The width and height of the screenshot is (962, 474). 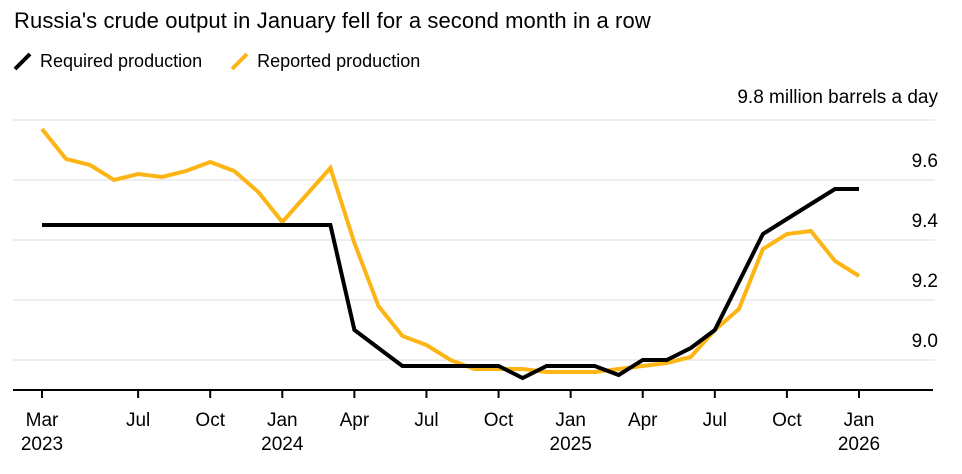 I want to click on x-tick-year-label: 2023, so click(x=42, y=444).